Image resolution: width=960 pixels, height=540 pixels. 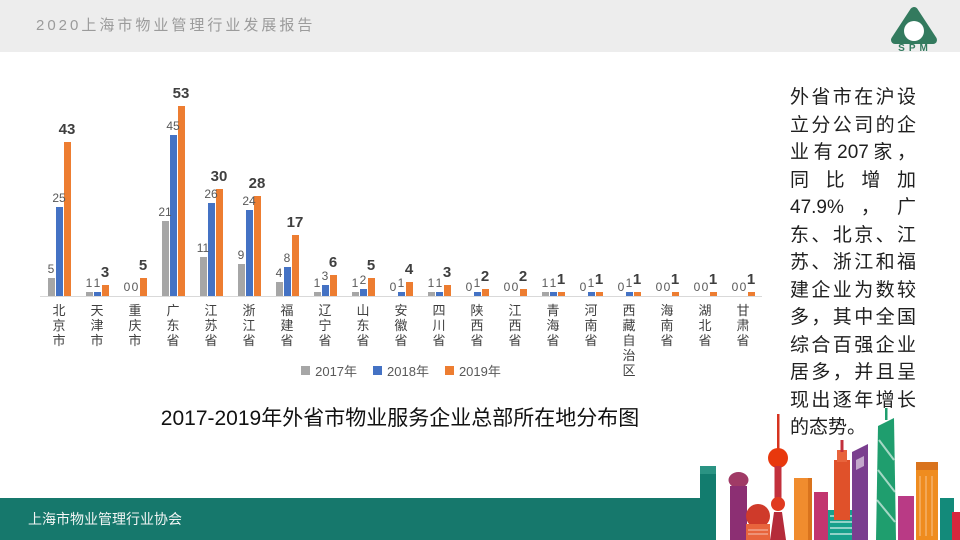 I want to click on skyline-svg, so click(x=830, y=474).